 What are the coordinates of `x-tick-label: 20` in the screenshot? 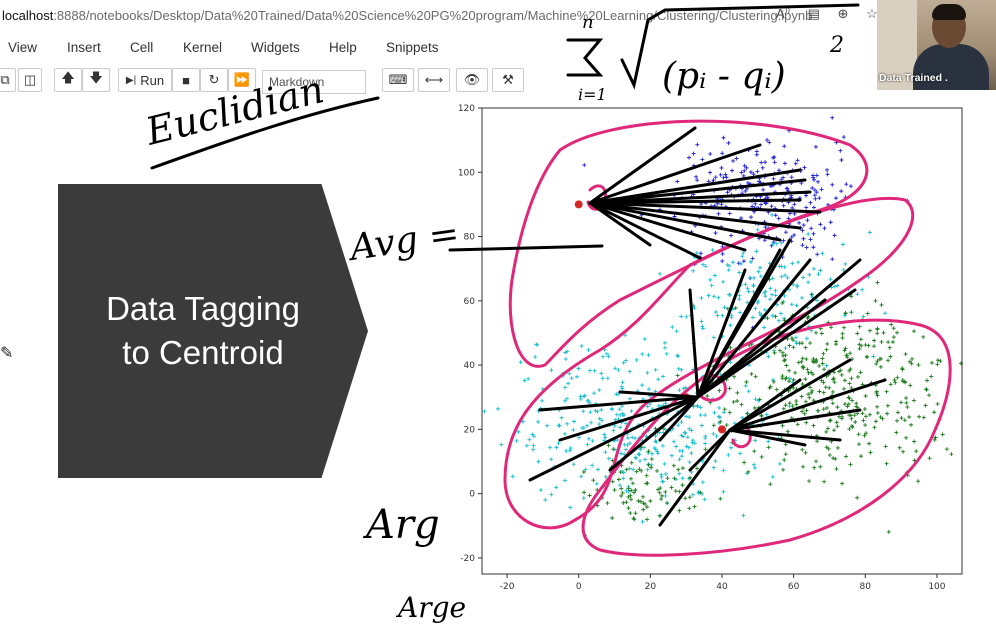 It's located at (651, 587).